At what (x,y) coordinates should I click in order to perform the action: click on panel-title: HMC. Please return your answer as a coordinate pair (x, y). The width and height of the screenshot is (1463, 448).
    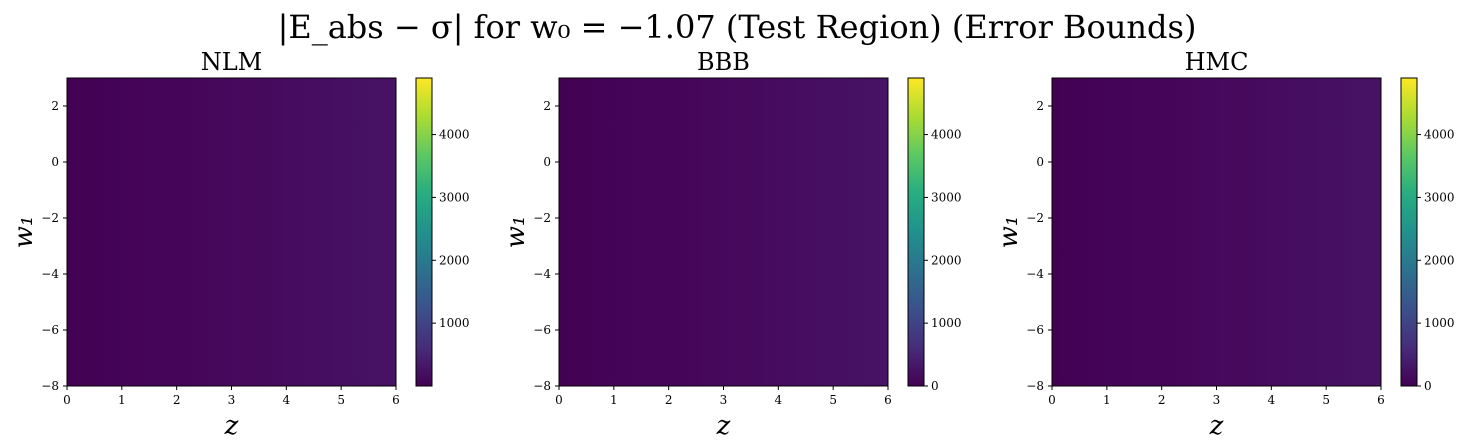
    Looking at the image, I should click on (1217, 62).